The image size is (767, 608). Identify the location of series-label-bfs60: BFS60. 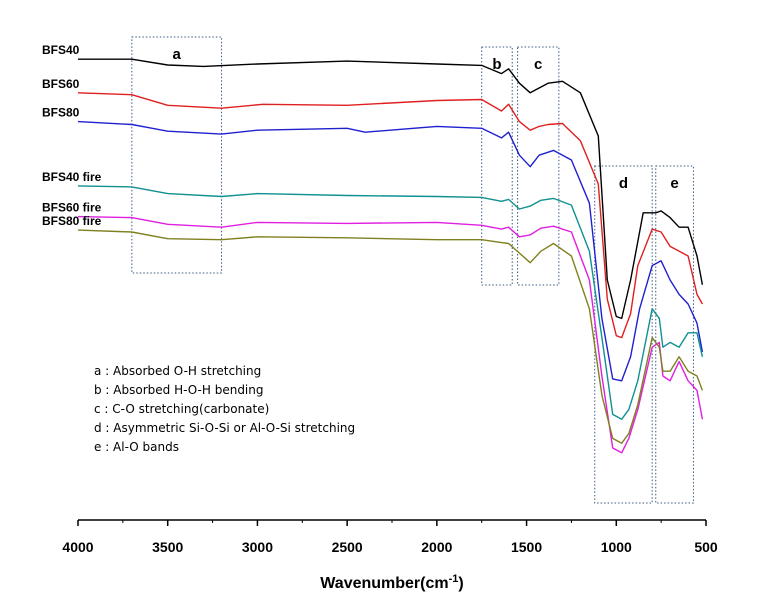
(61, 84).